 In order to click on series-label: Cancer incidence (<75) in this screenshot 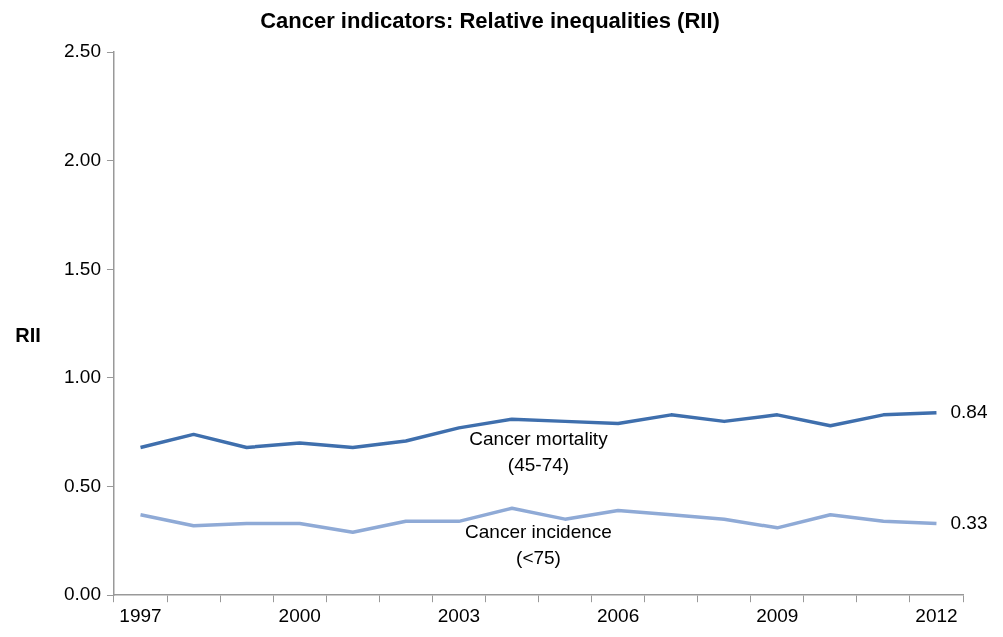, I will do `click(538, 545)`.